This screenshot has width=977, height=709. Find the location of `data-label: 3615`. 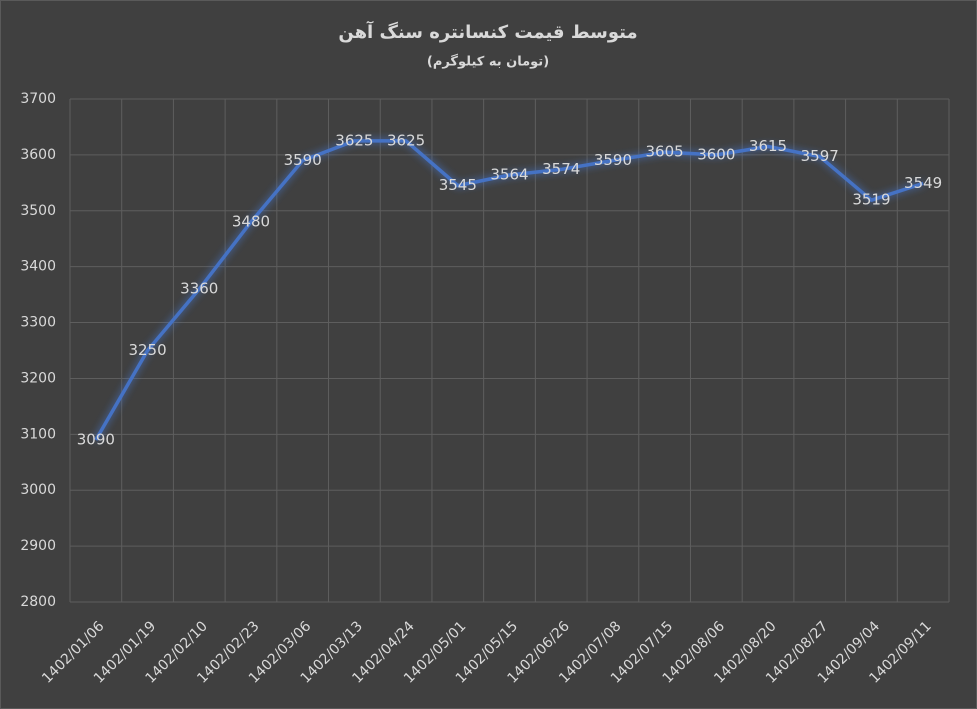

data-label: 3615 is located at coordinates (768, 146).